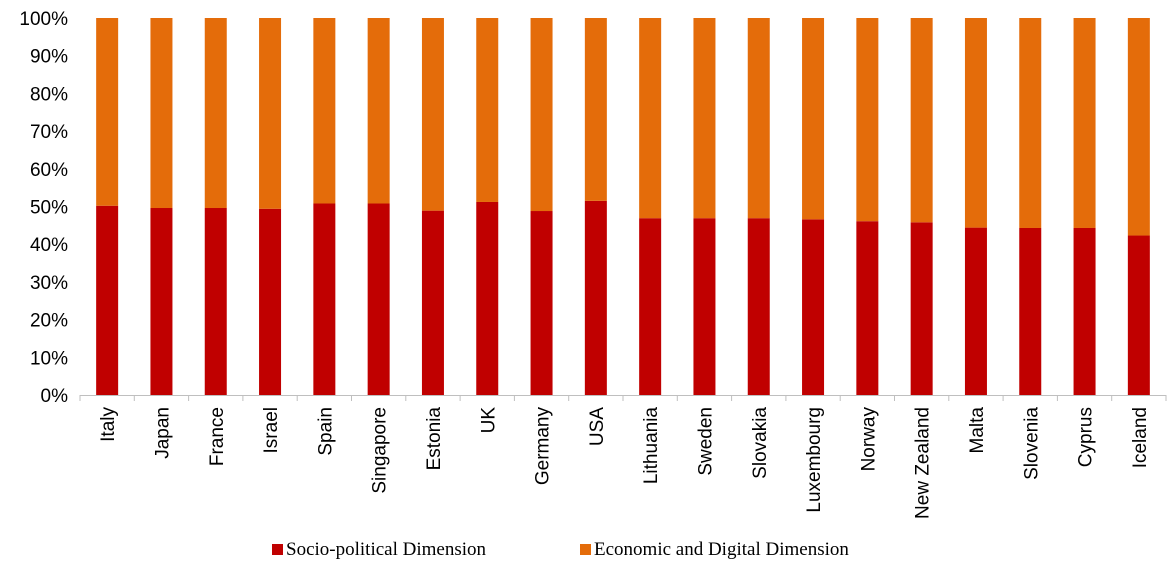 The width and height of the screenshot is (1168, 572). I want to click on x-tick-label: Luxembourg, so click(814, 460).